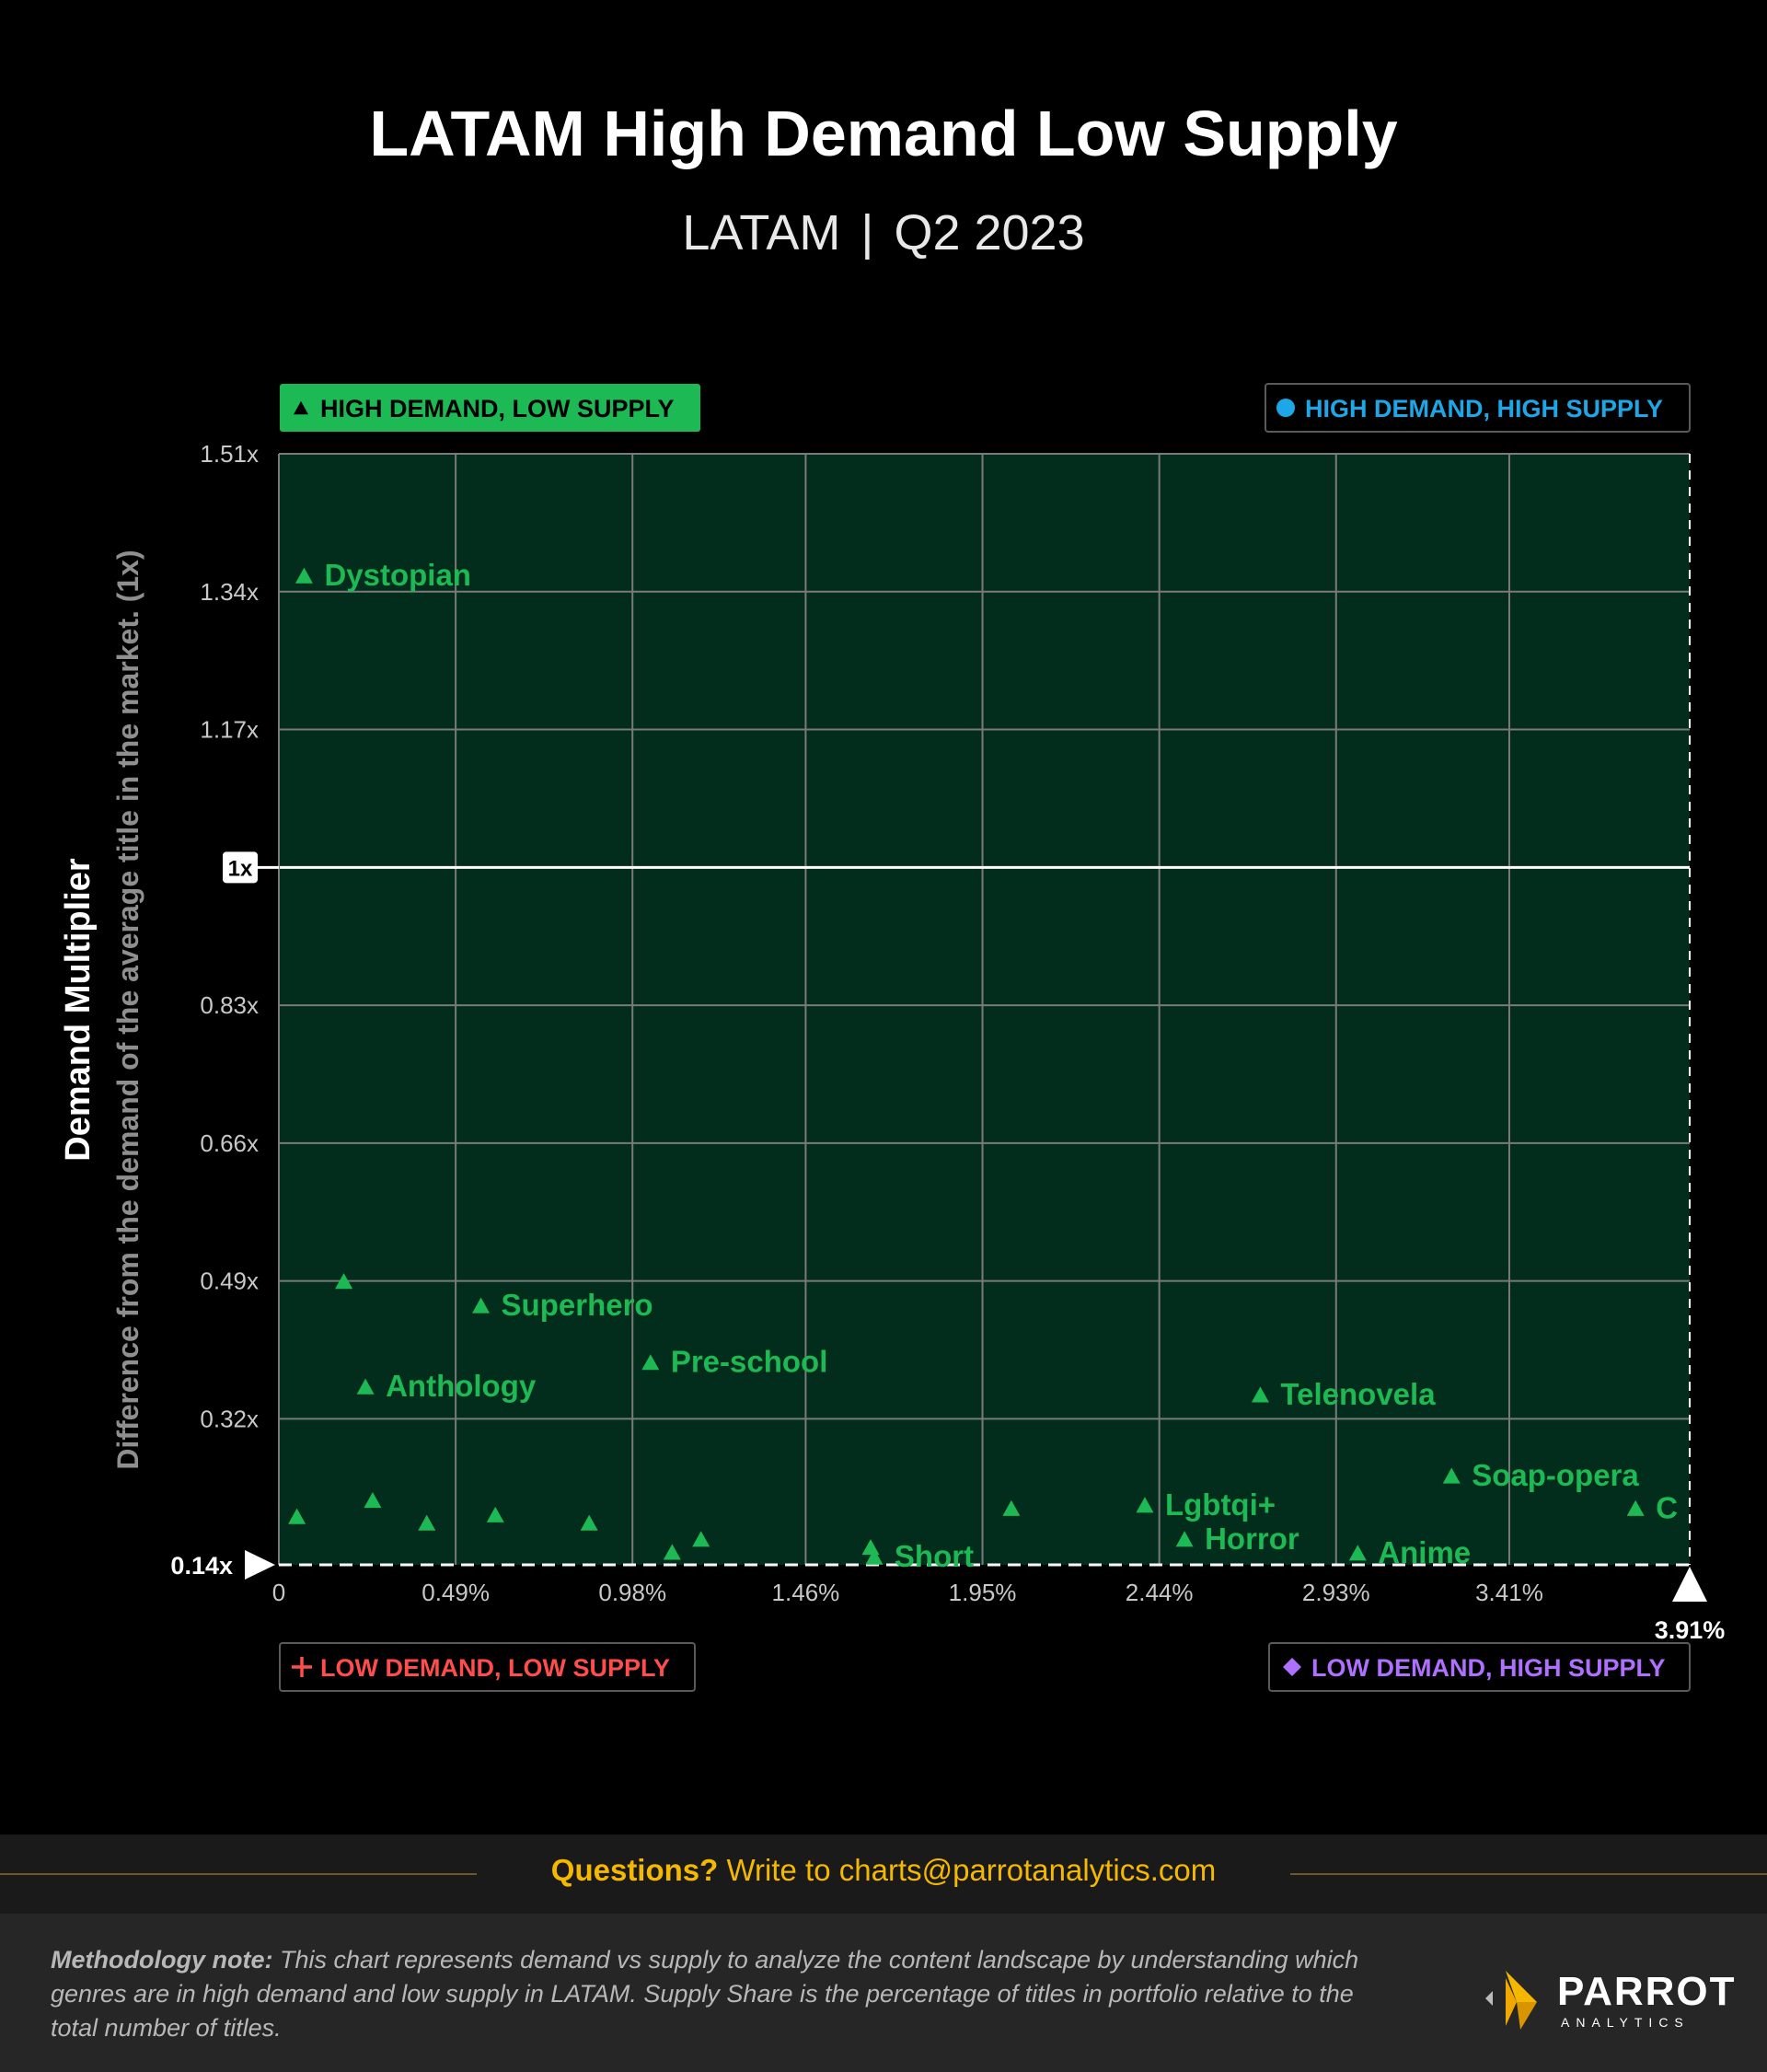  I want to click on y-axis-min-marker, so click(260, 1565).